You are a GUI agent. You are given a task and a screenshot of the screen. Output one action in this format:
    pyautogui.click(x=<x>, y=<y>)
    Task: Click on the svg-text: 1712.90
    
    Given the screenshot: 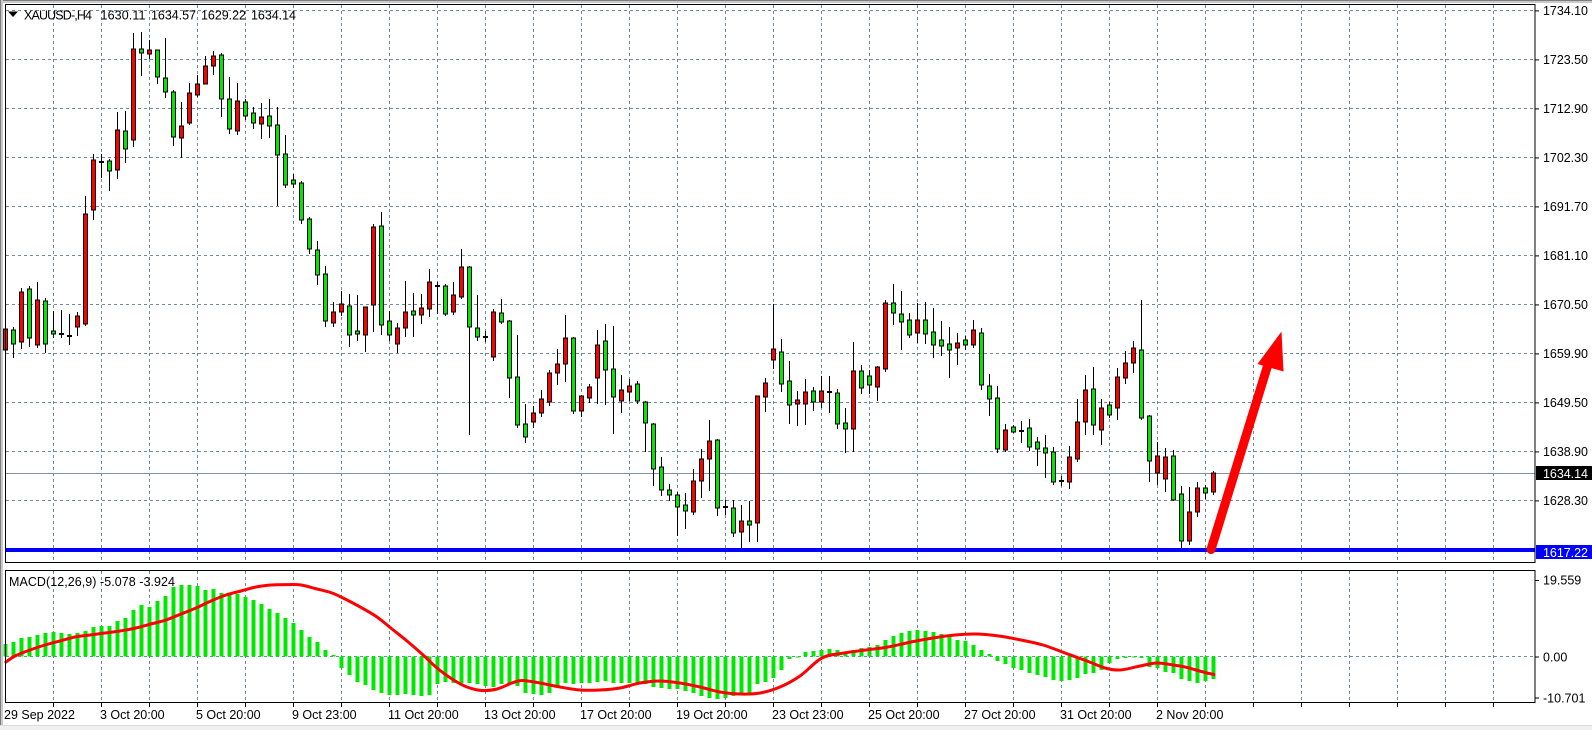 What is the action you would take?
    pyautogui.click(x=1565, y=109)
    